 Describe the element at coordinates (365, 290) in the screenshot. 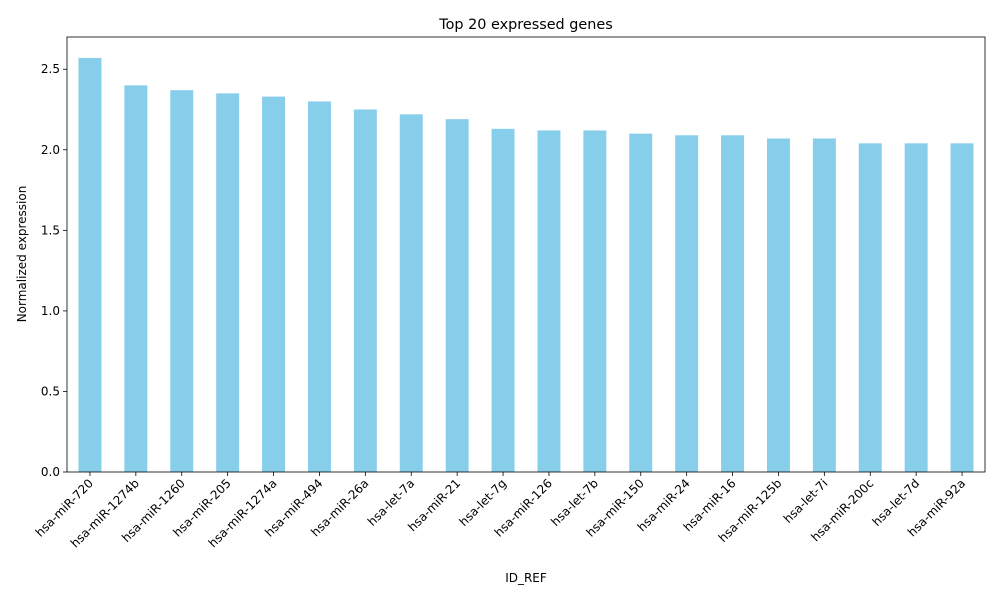

I see `bar-hsa-miR-26a` at that location.